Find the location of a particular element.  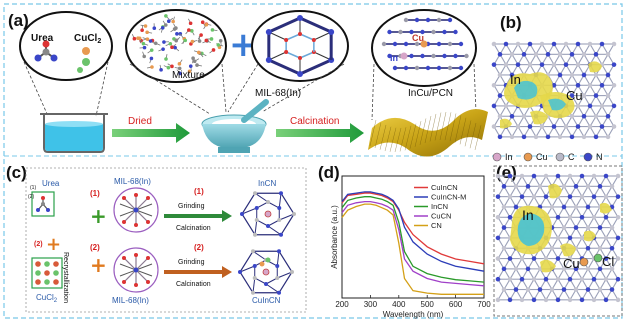

leader-lines is located at coordinates (250, 91).